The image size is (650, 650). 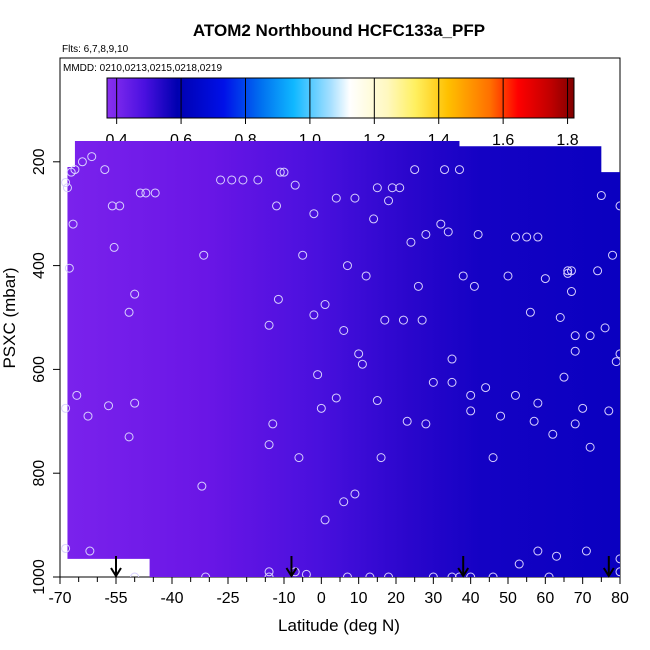 What do you see at coordinates (142, 68) in the screenshot?
I see `dates-note: MMDD: 0210,0213,0215,0218,0219` at bounding box center [142, 68].